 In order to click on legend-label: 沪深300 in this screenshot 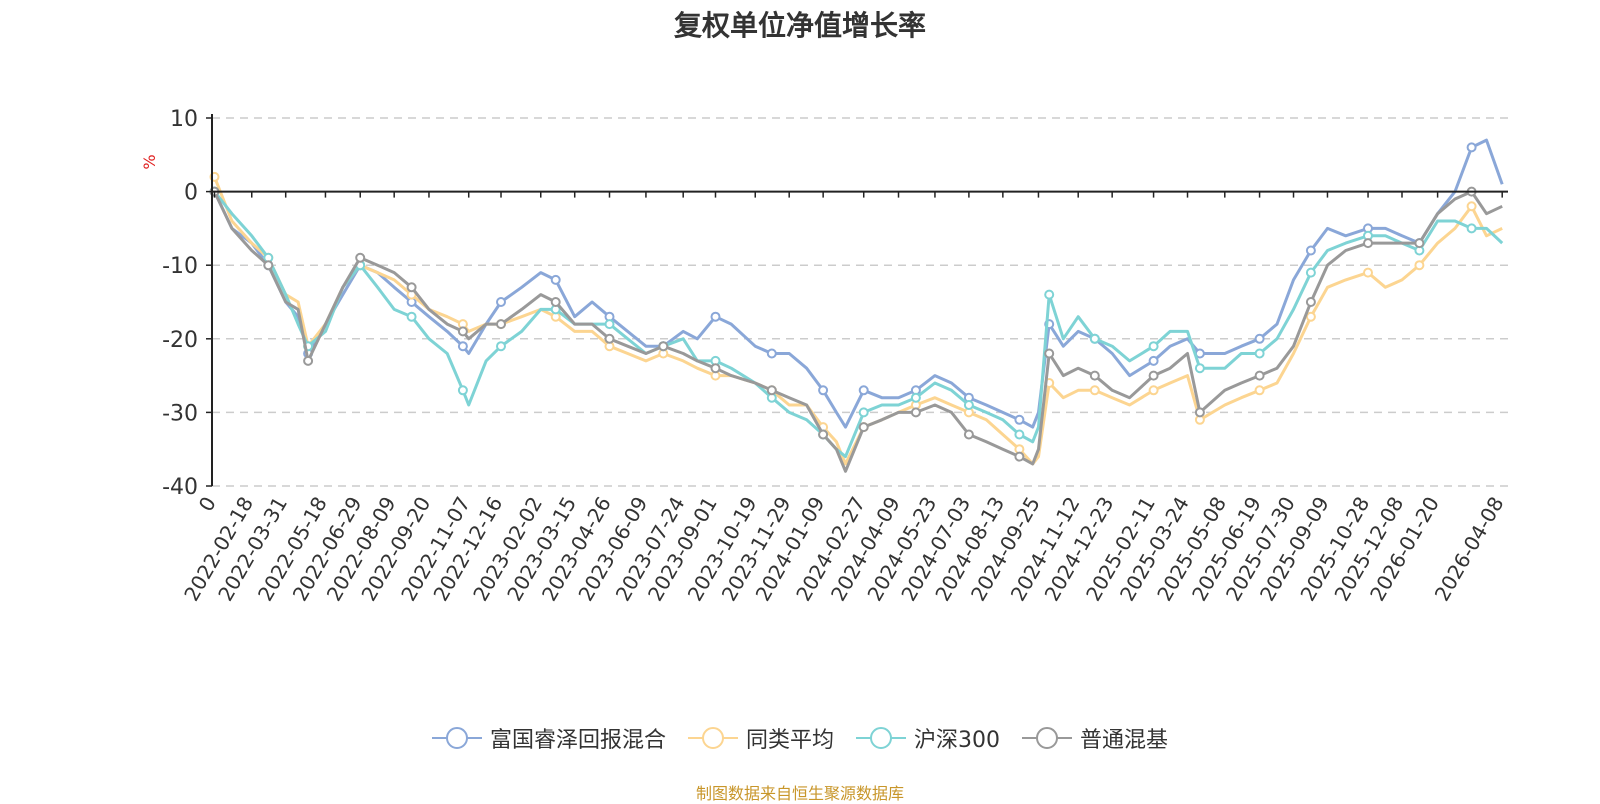, I will do `click(957, 740)`.